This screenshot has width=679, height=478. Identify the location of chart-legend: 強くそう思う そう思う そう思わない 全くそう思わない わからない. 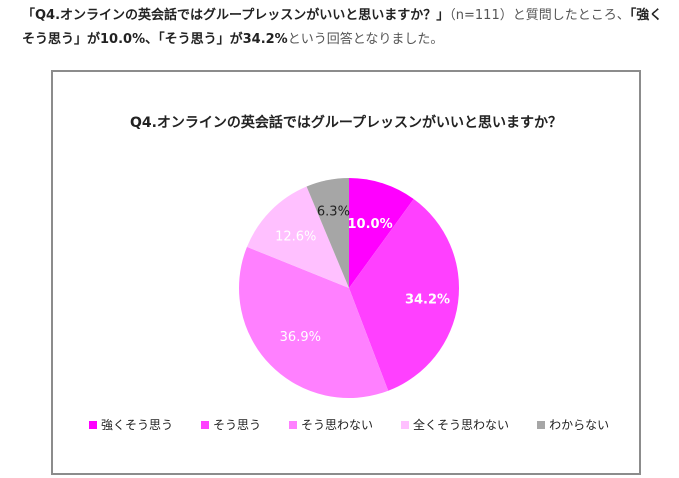
(363, 424).